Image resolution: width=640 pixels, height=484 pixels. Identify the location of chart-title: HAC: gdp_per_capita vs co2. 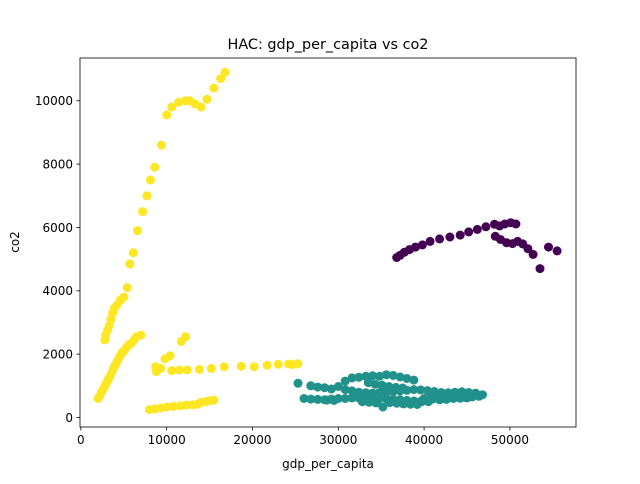
(328, 45).